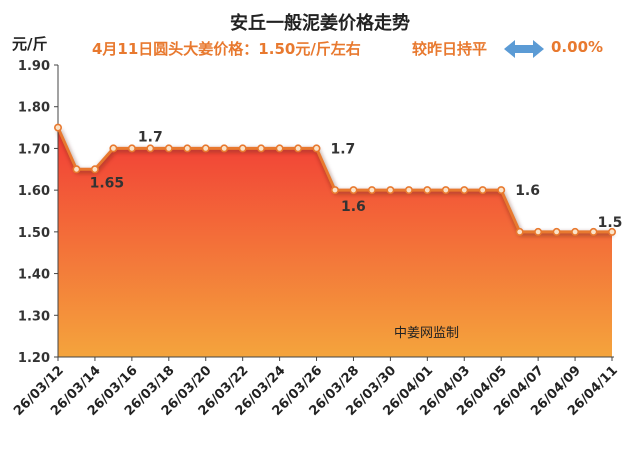  I want to click on comparison-label: 较昨日持平, so click(450, 49).